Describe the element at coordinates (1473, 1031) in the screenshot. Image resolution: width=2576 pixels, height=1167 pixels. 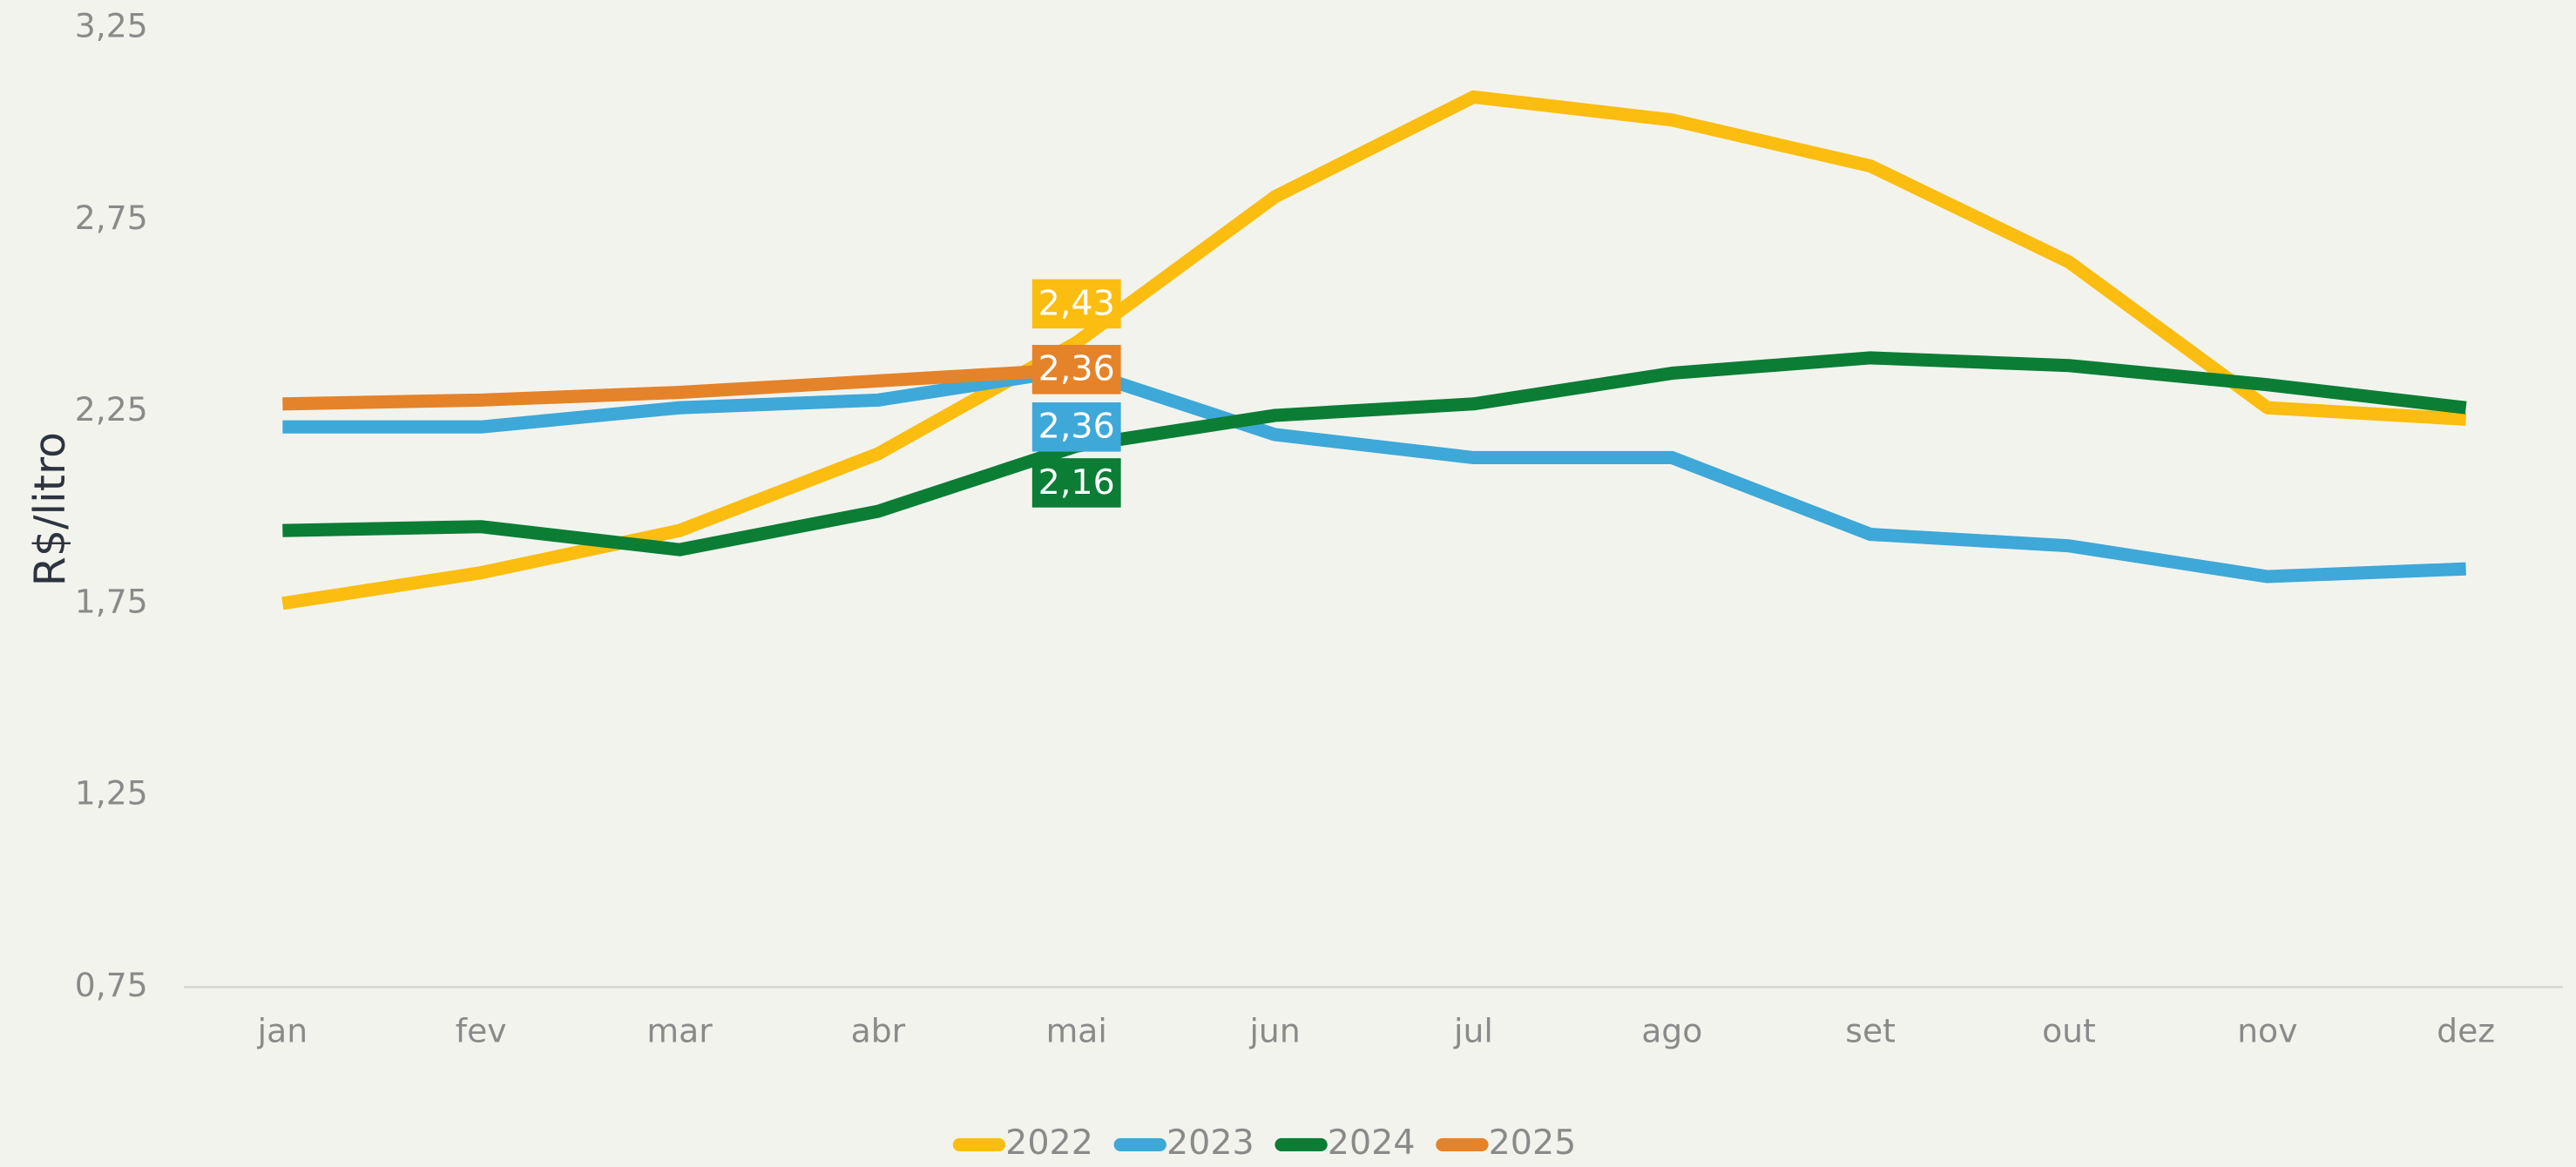
I see `x-tick-label: jul` at that location.